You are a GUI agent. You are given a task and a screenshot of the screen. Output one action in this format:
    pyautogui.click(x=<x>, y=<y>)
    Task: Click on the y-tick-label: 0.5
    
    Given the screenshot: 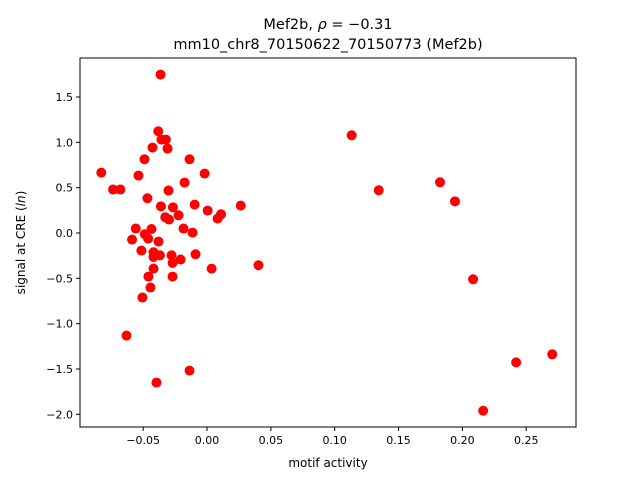 What is the action you would take?
    pyautogui.click(x=65, y=188)
    